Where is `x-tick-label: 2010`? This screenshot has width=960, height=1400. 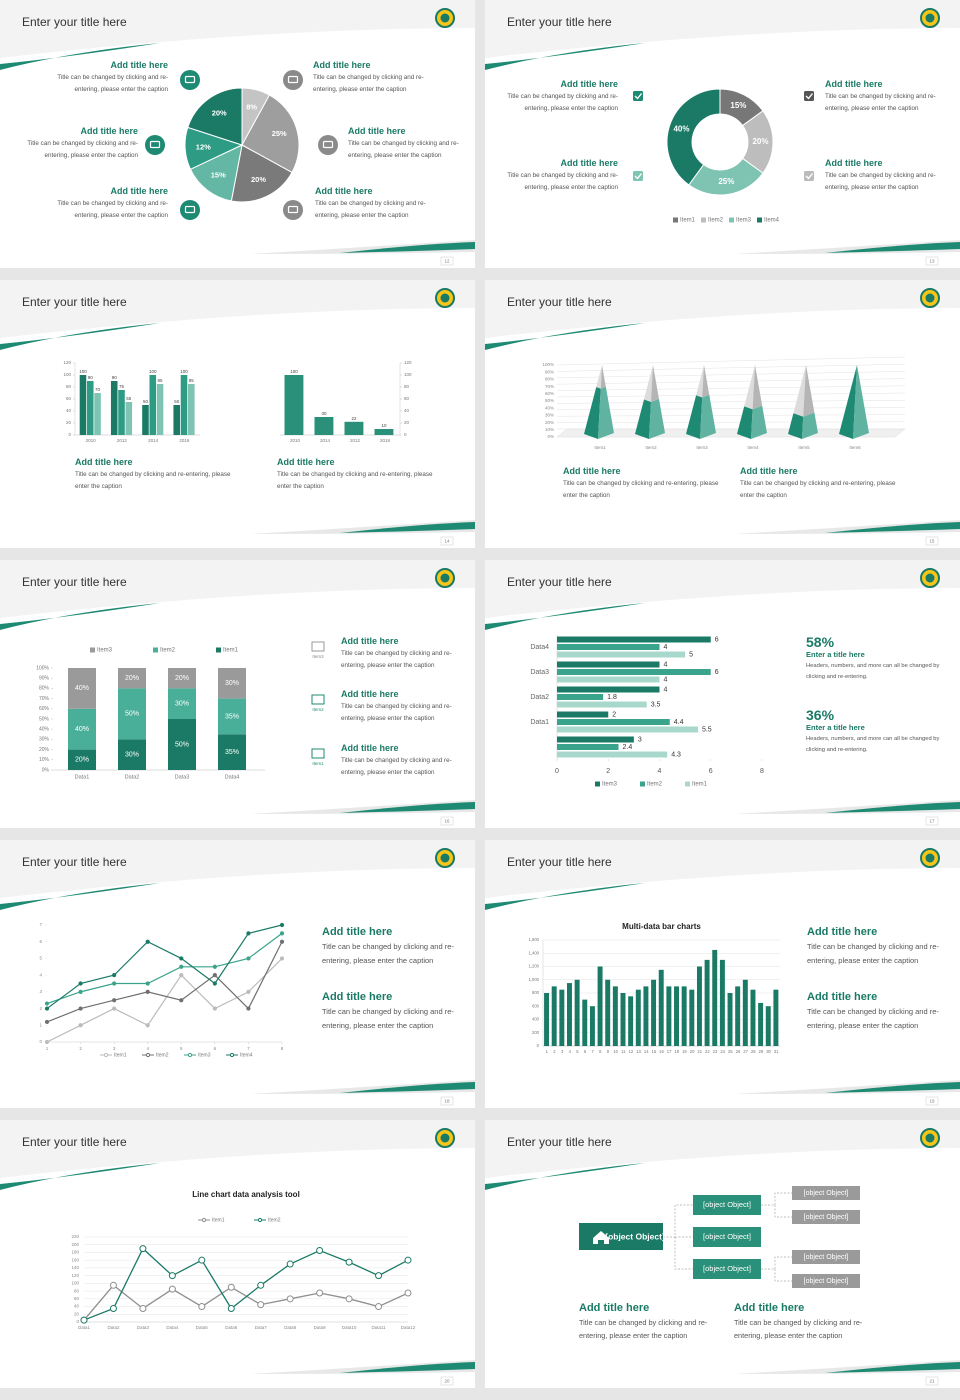 x-tick-label: 2010 is located at coordinates (91, 440).